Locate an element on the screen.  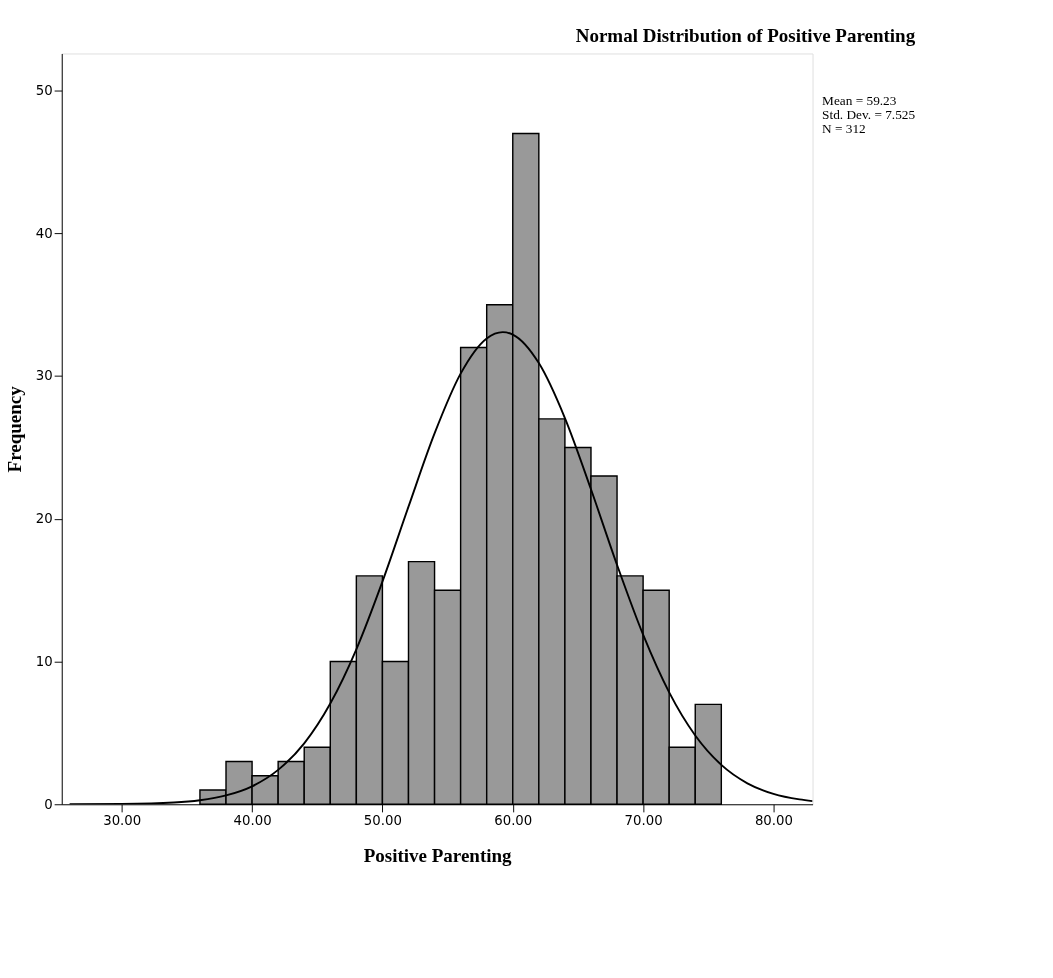
x-tick-label: 40.00 is located at coordinates (252, 820).